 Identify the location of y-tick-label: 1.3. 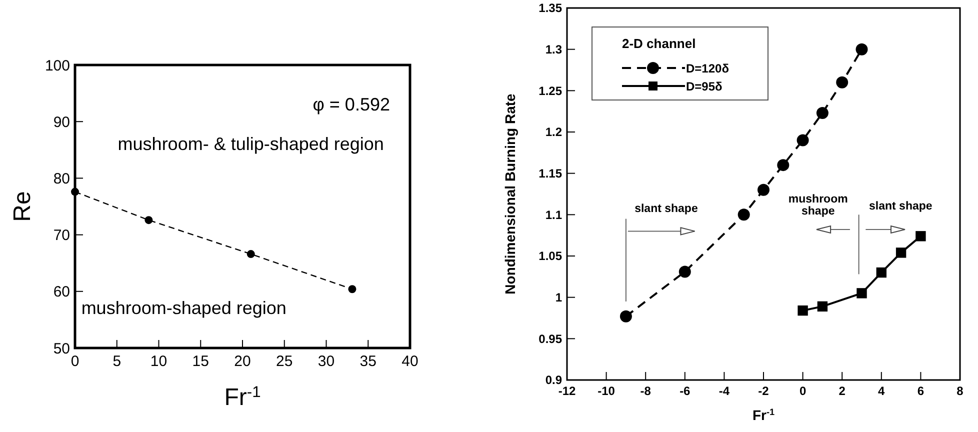
(553, 49).